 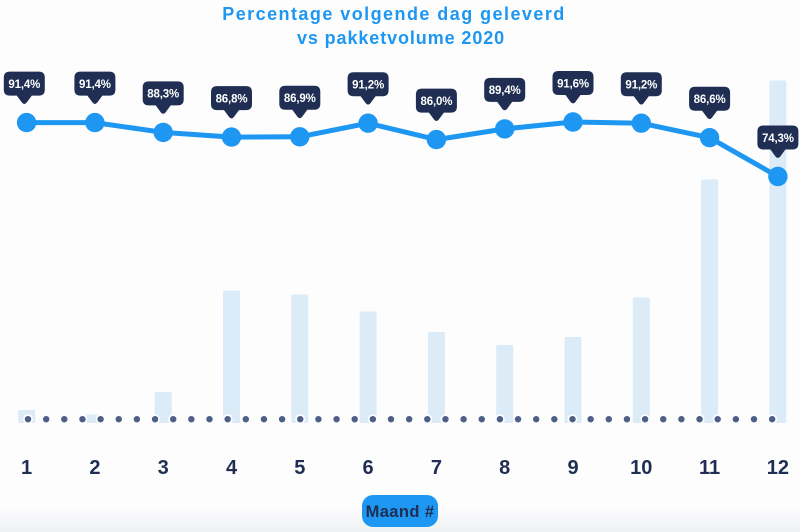 I want to click on svg-text: 88,3%, so click(x=163, y=95).